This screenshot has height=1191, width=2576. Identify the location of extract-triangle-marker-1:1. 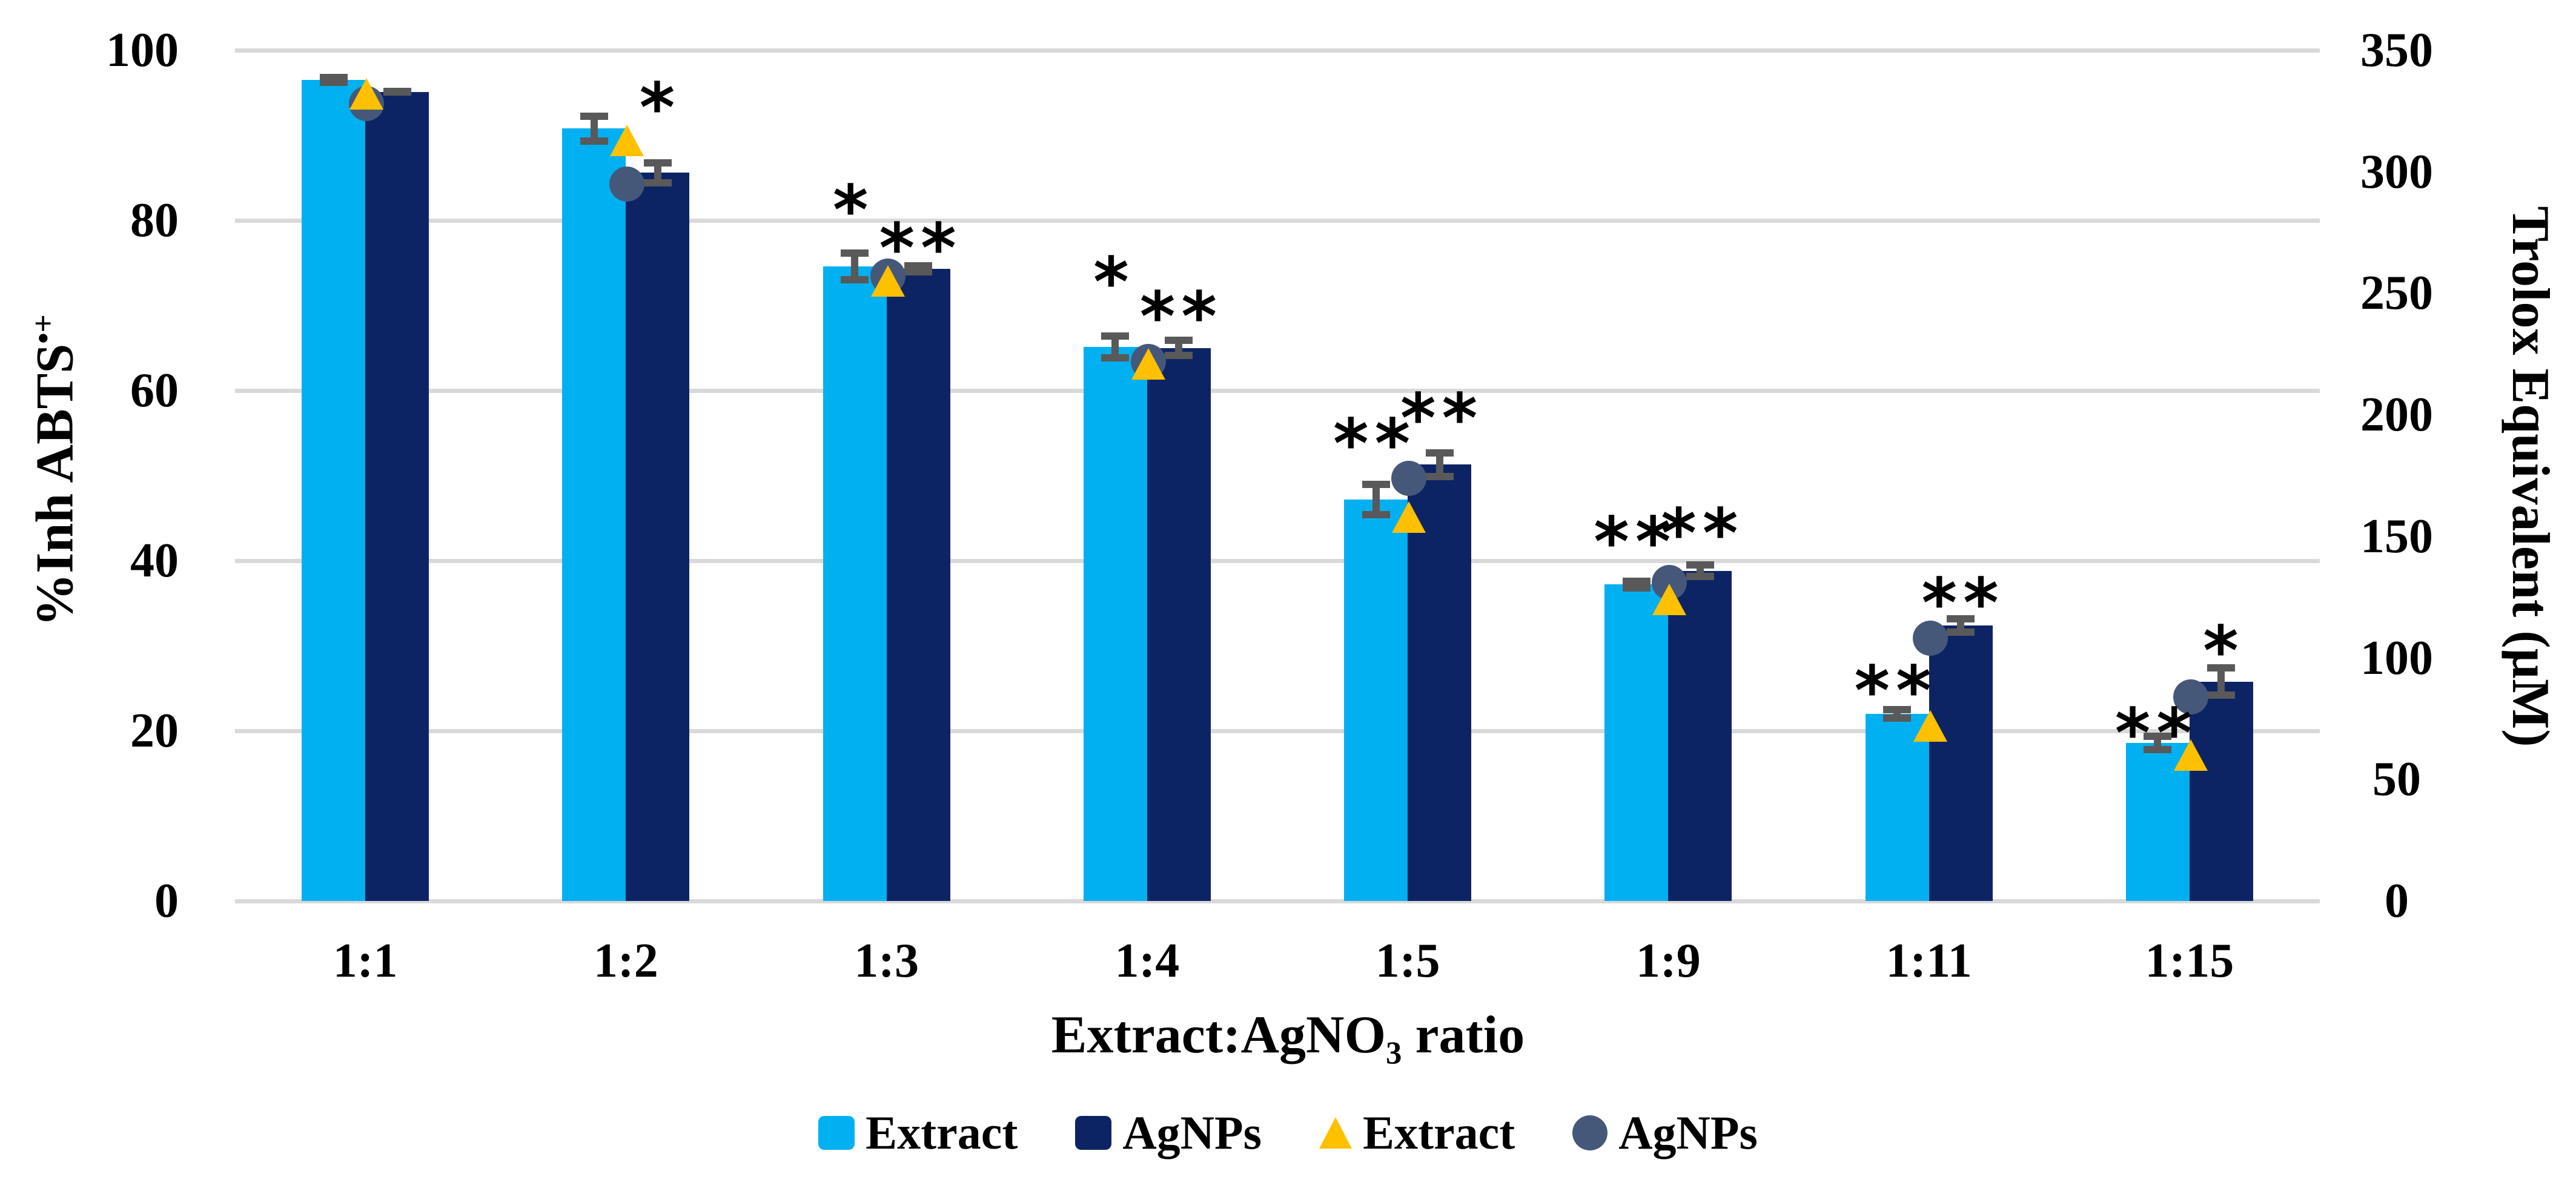
(366, 94).